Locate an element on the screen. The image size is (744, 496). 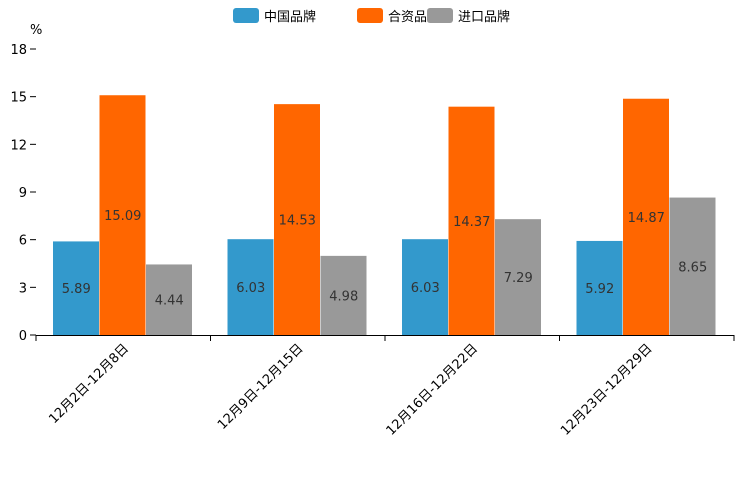
bar-value-label: 4.98 is located at coordinates (343, 296).